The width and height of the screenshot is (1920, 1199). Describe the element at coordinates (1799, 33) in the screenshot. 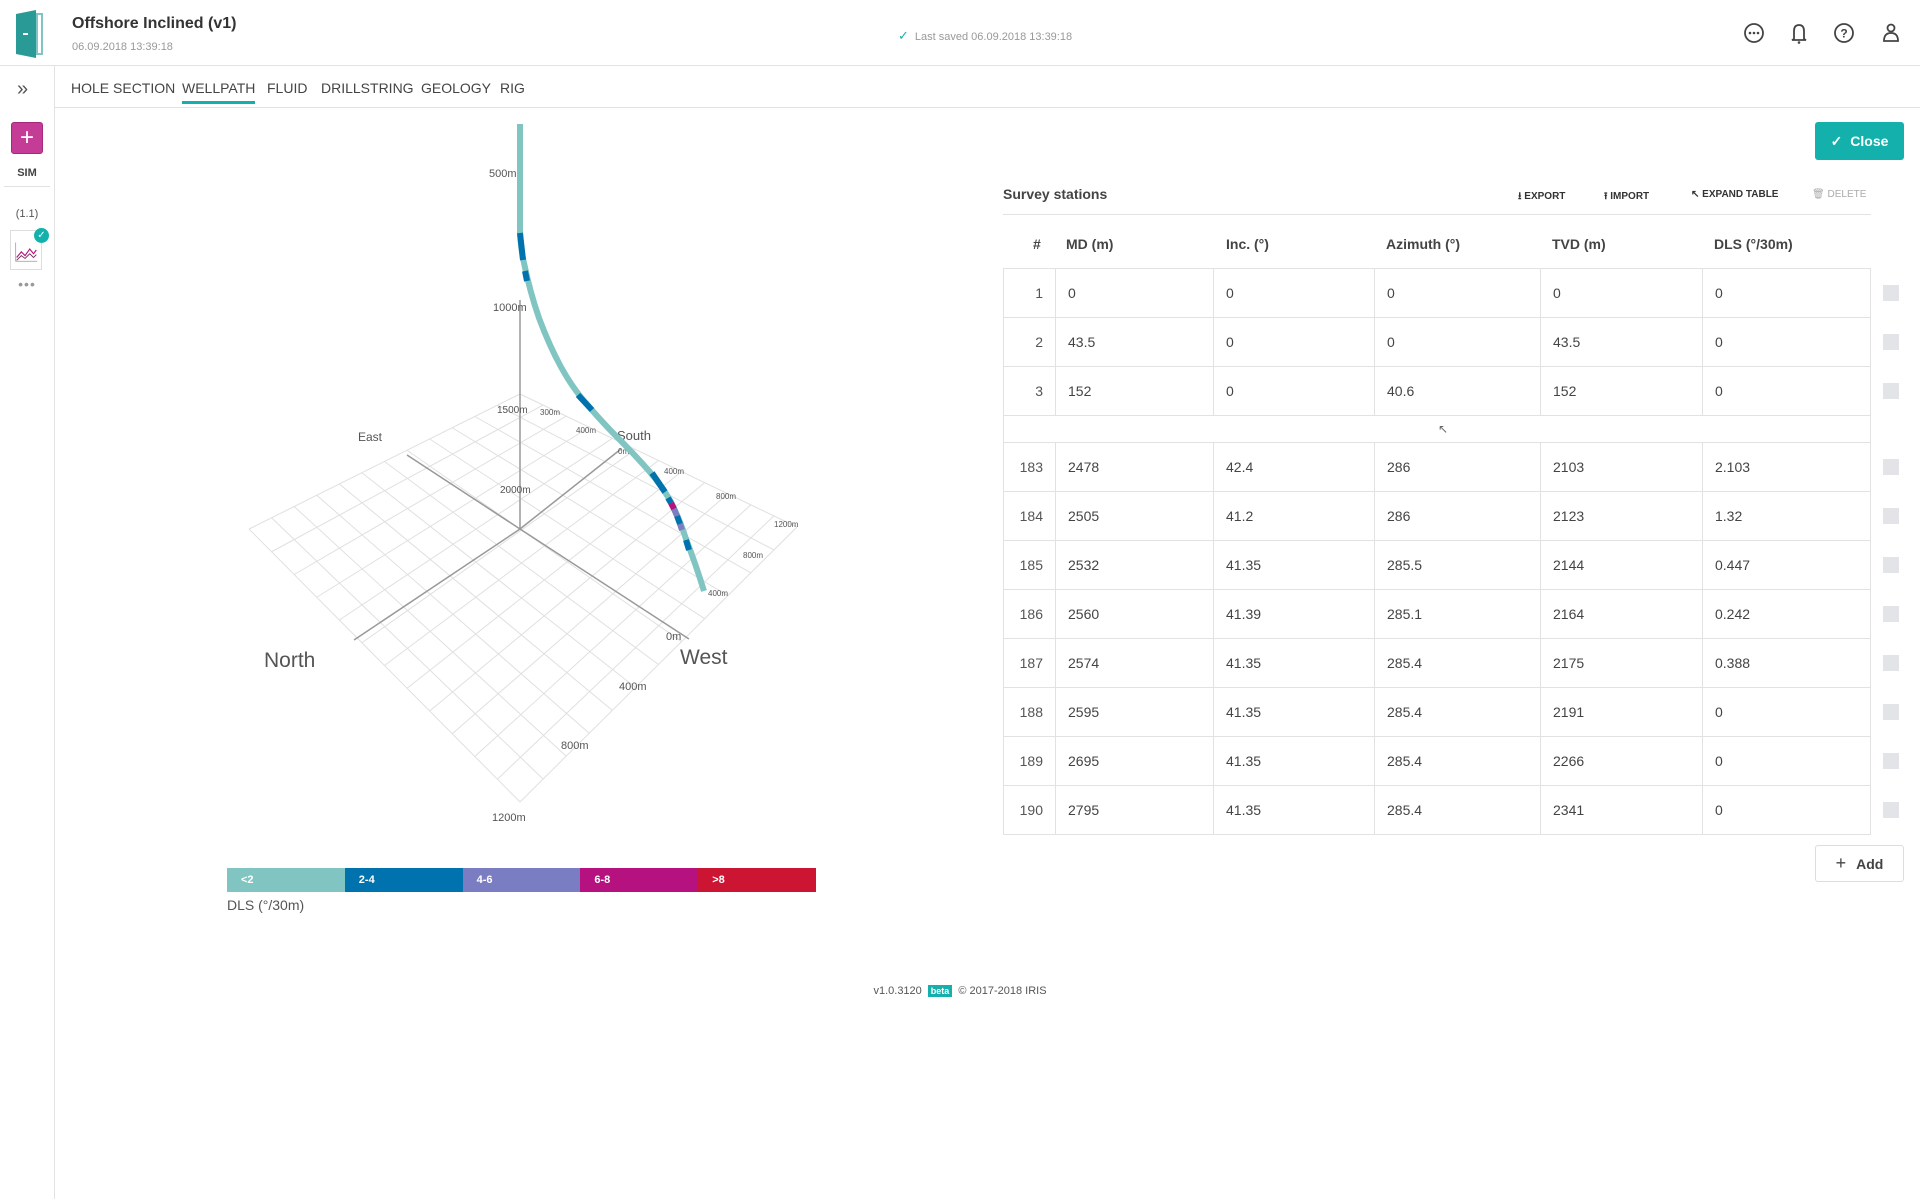

I see `bell-icon` at that location.